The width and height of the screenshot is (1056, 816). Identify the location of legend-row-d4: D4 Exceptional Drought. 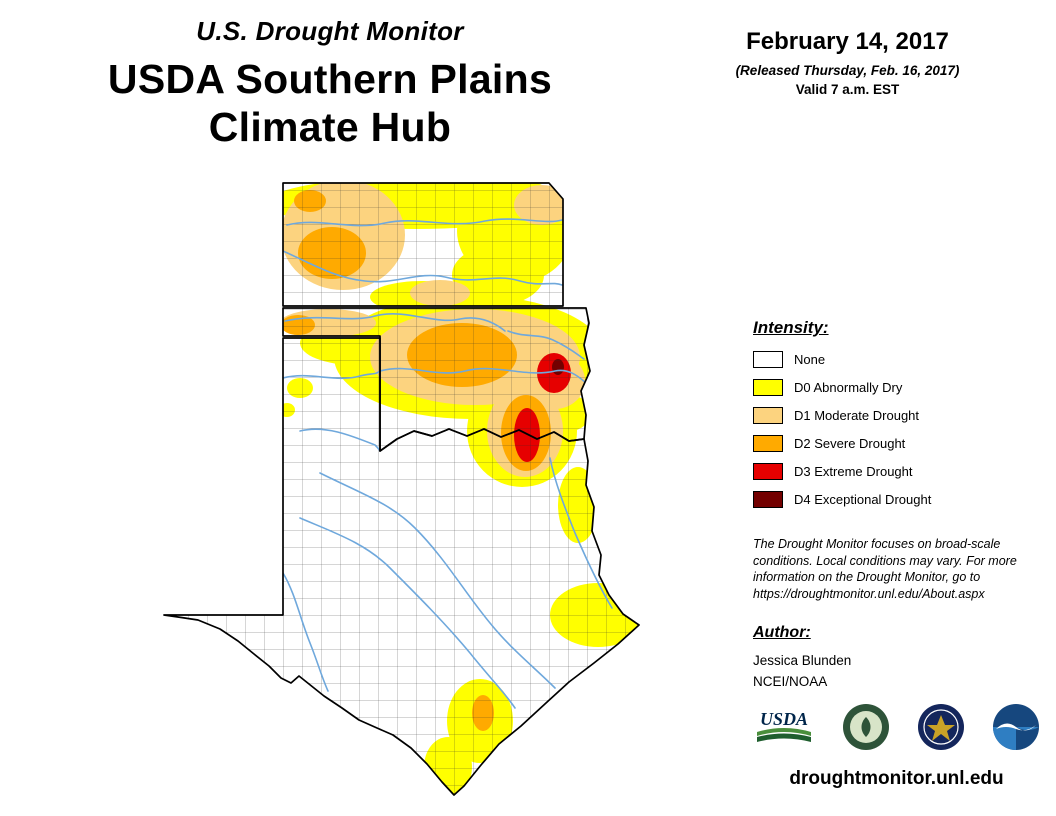
(898, 499).